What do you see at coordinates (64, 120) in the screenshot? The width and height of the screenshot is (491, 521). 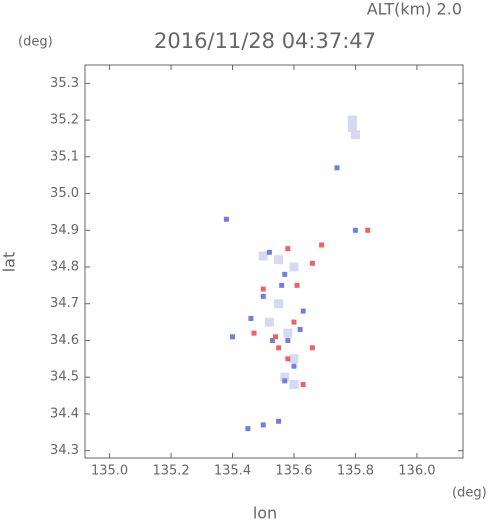 I see `y-tick-label: 35.2` at bounding box center [64, 120].